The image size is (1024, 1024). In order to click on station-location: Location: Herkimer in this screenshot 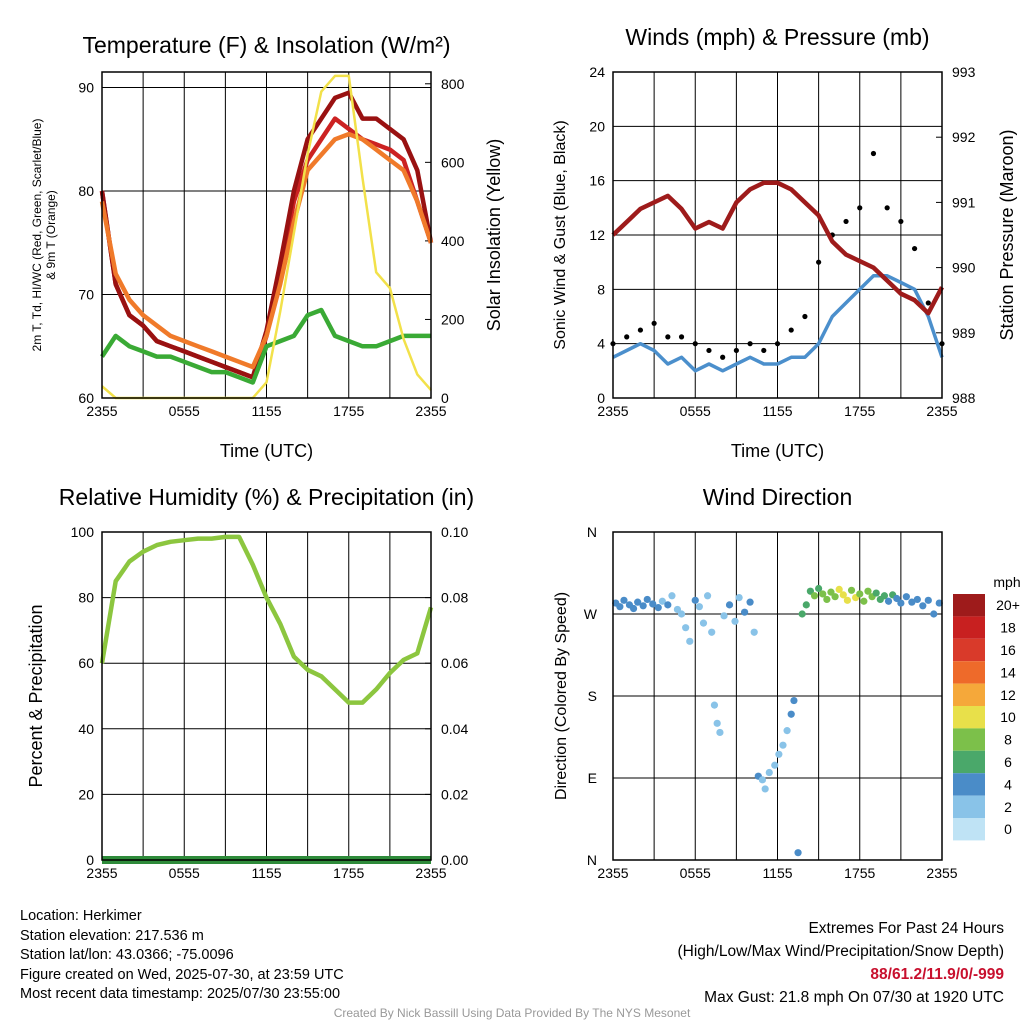, I will do `click(81, 916)`.